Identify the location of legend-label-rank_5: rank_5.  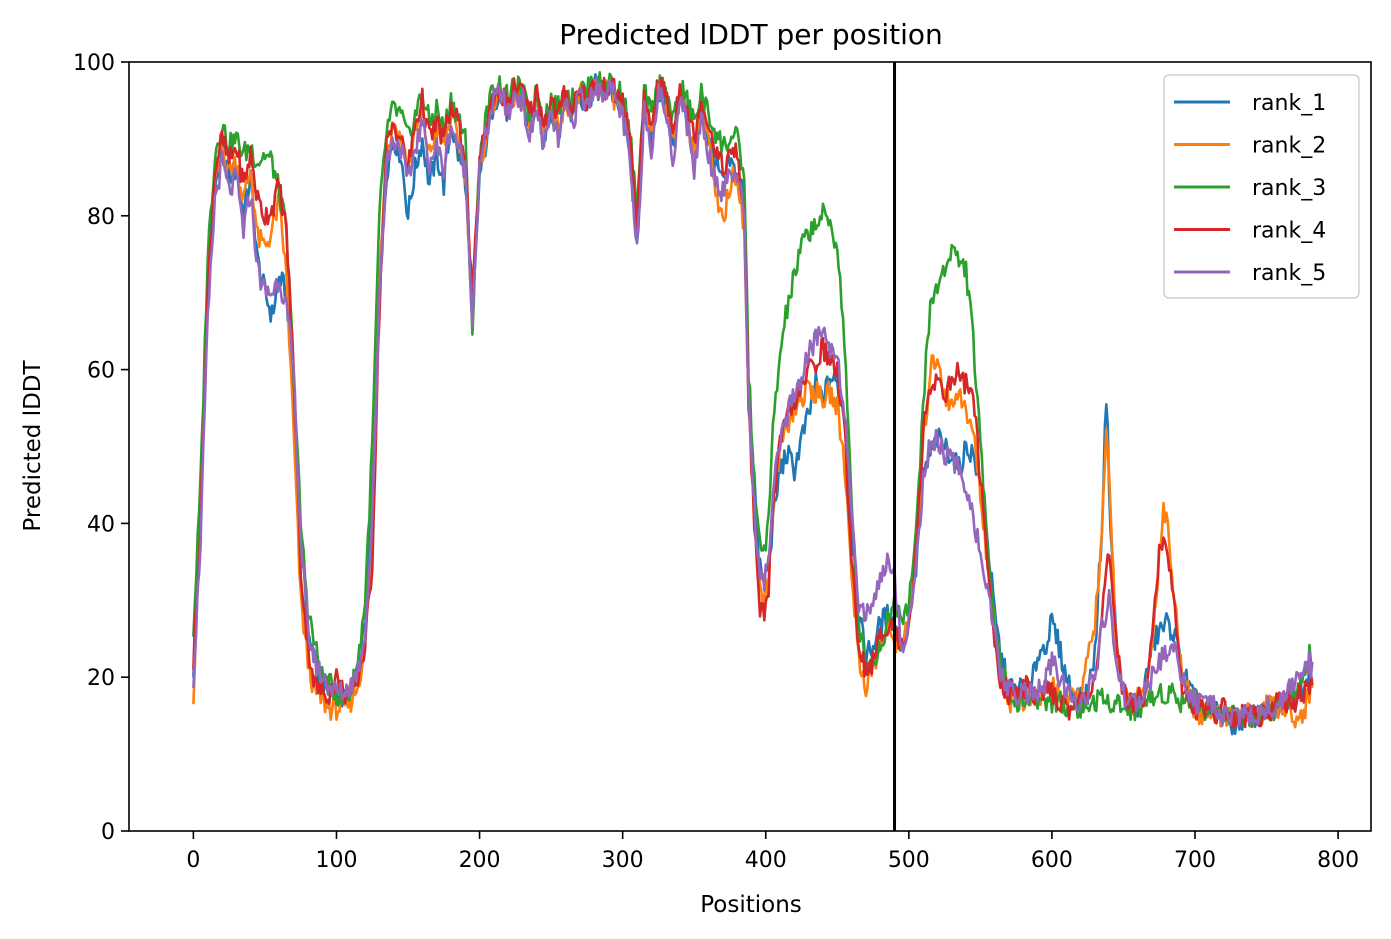
(1289, 273).